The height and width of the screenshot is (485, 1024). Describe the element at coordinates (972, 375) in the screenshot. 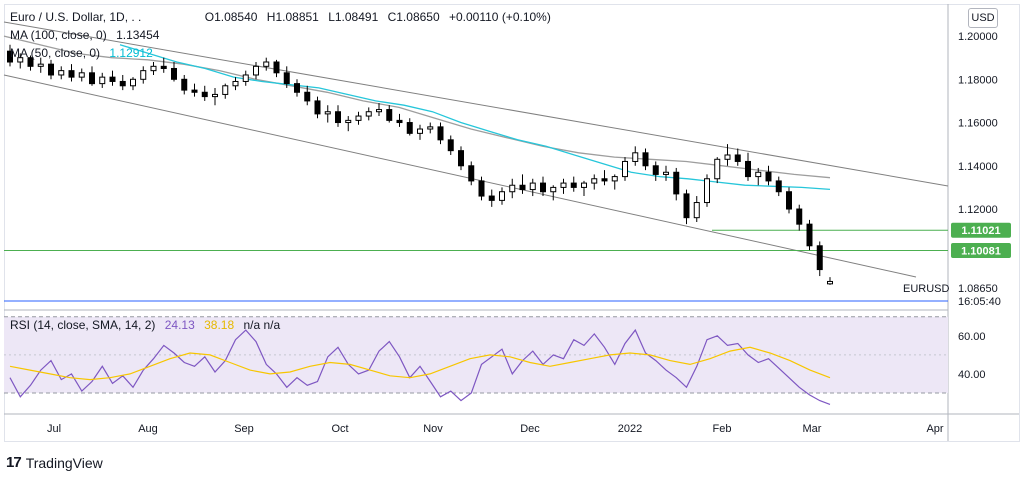

I see `rsi-tick-label: 40.00` at that location.